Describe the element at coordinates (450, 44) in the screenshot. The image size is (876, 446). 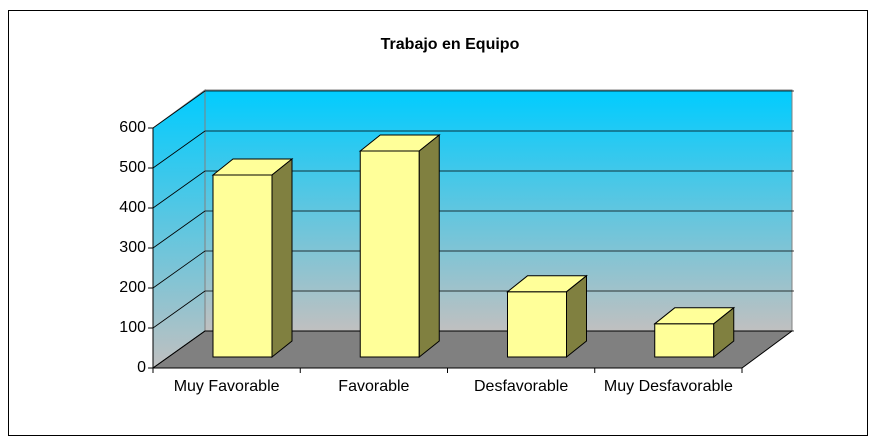
I see `chart-title: Trabajo en Equipo` at that location.